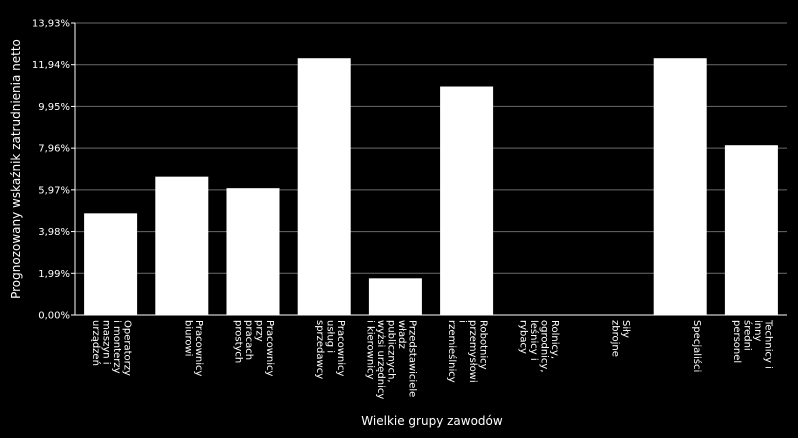 This screenshot has width=798, height=438. I want to click on x-axis-title: Wielkie grupy zawodów, so click(432, 421).